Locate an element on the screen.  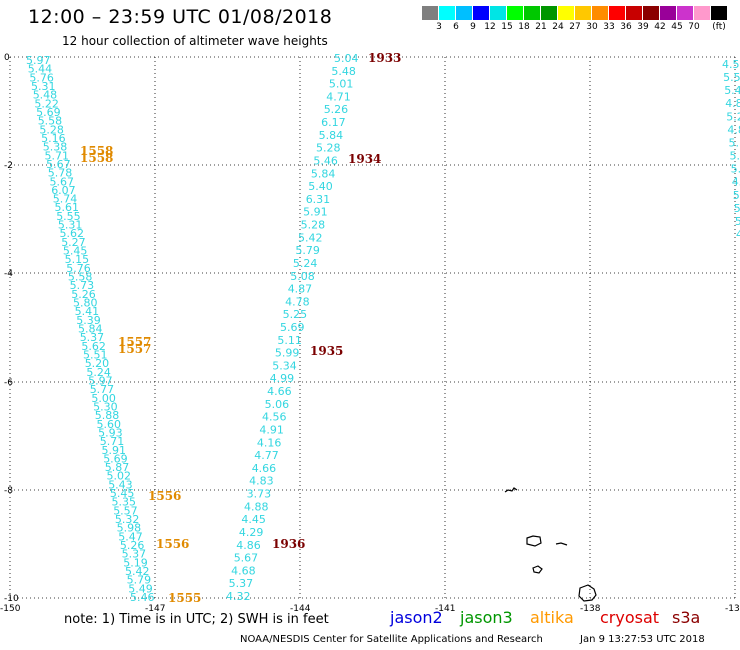
wave-height-value: 5.69 is located at coordinates (115, 458).